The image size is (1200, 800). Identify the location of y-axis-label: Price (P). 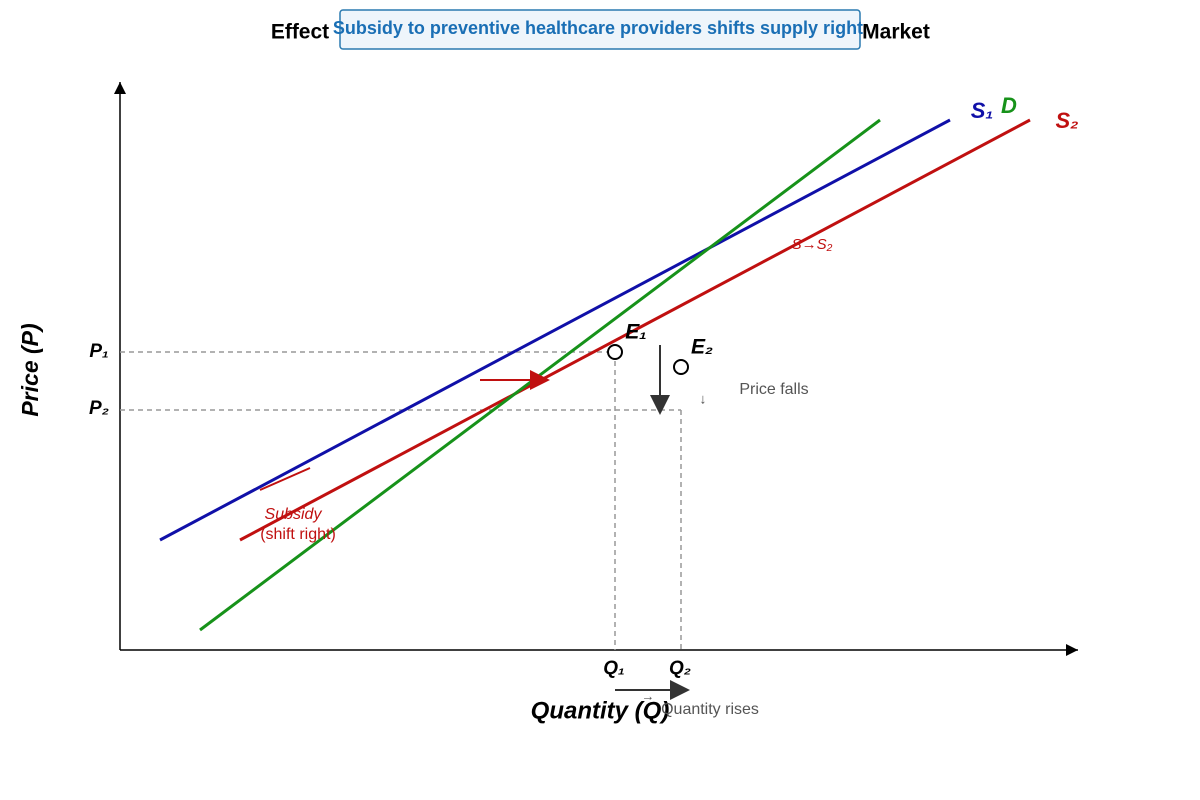
(30, 369).